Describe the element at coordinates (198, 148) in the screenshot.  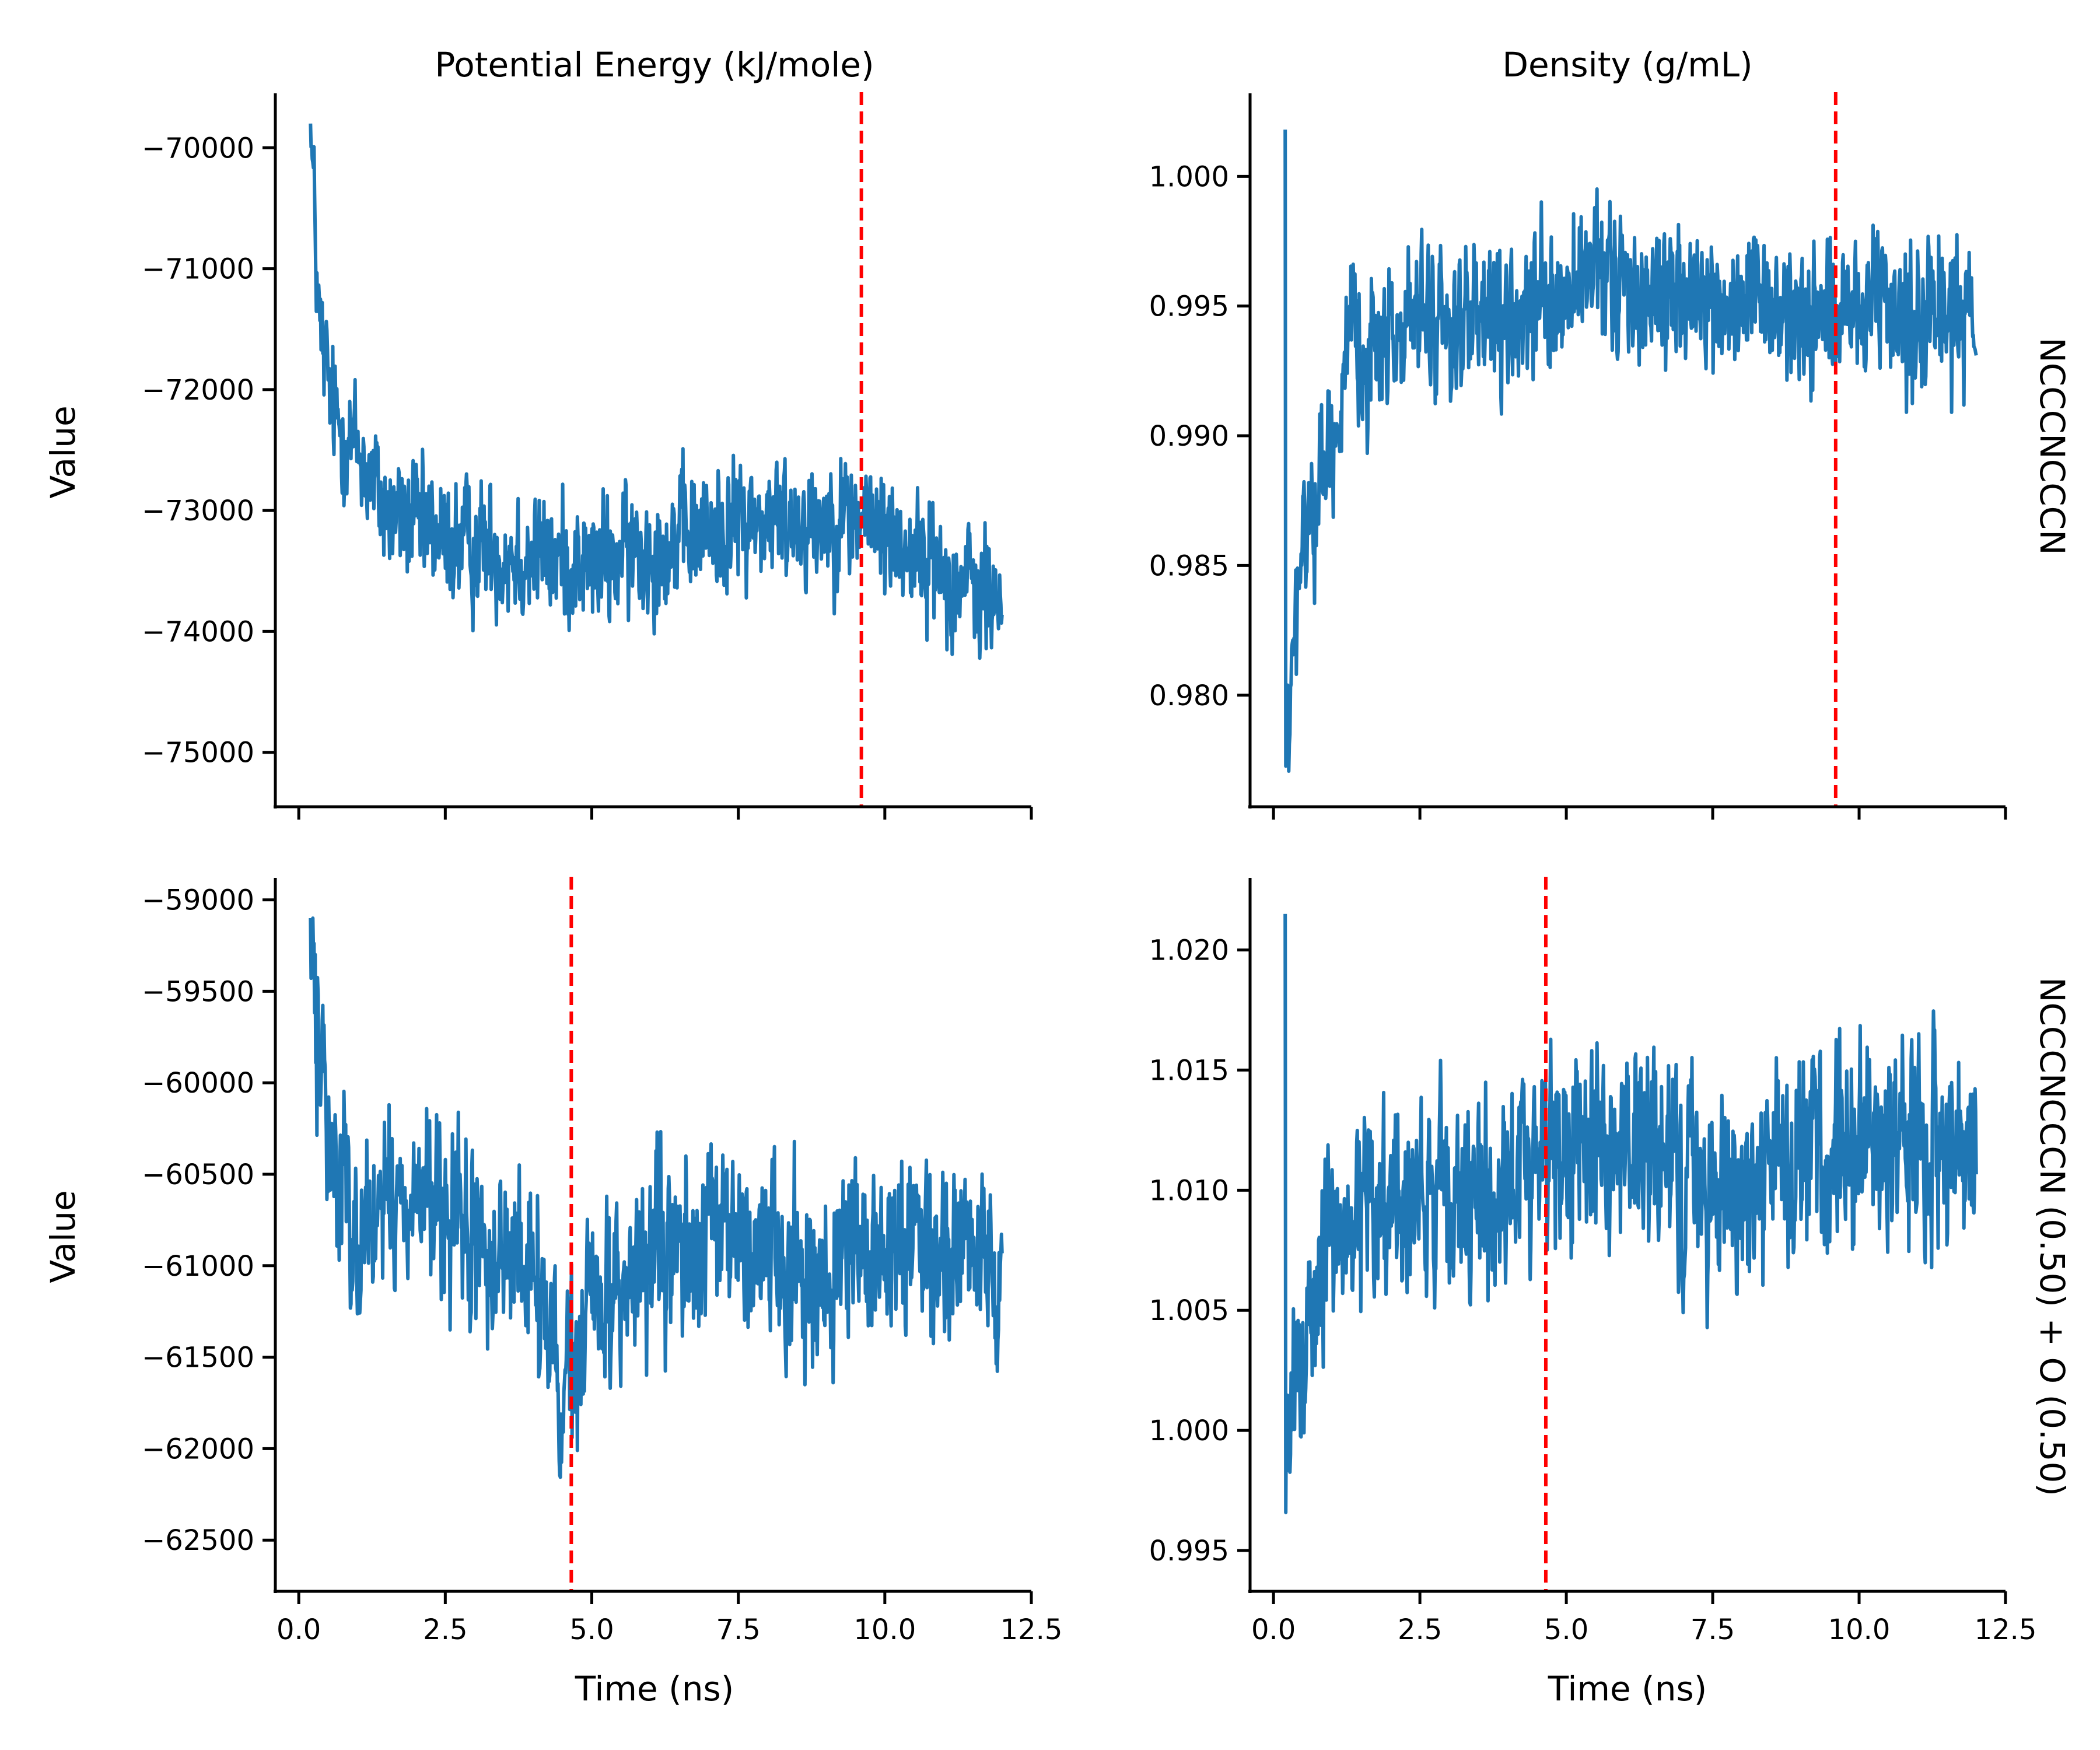
I see `y-tick-label: −70000` at that location.